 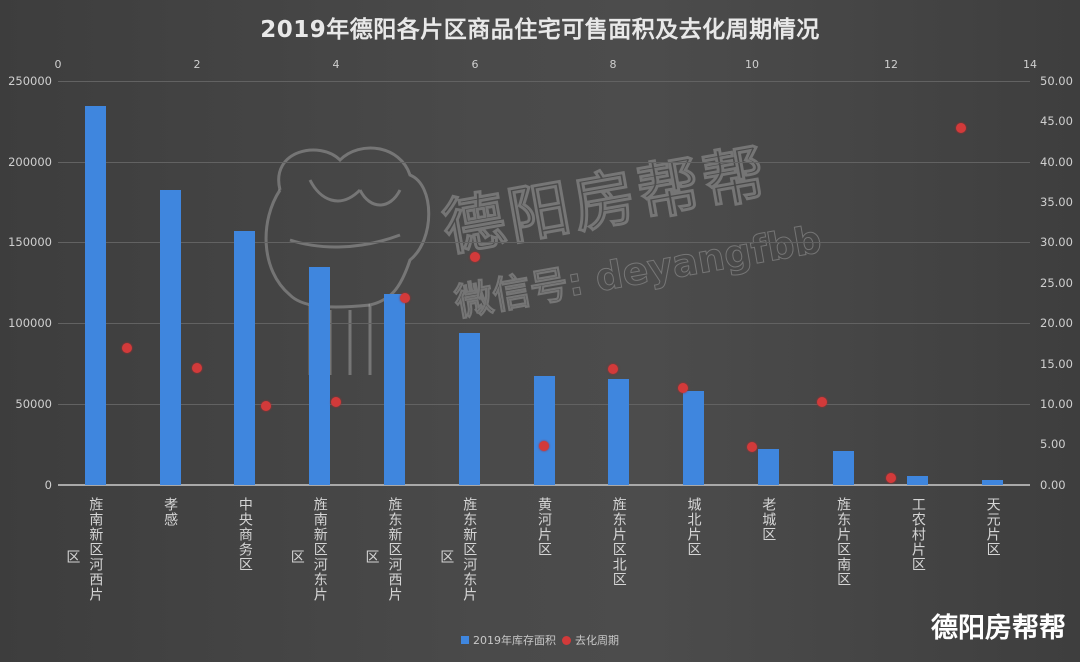 I want to click on right-axis-tick: 50.00, so click(x=1056, y=81).